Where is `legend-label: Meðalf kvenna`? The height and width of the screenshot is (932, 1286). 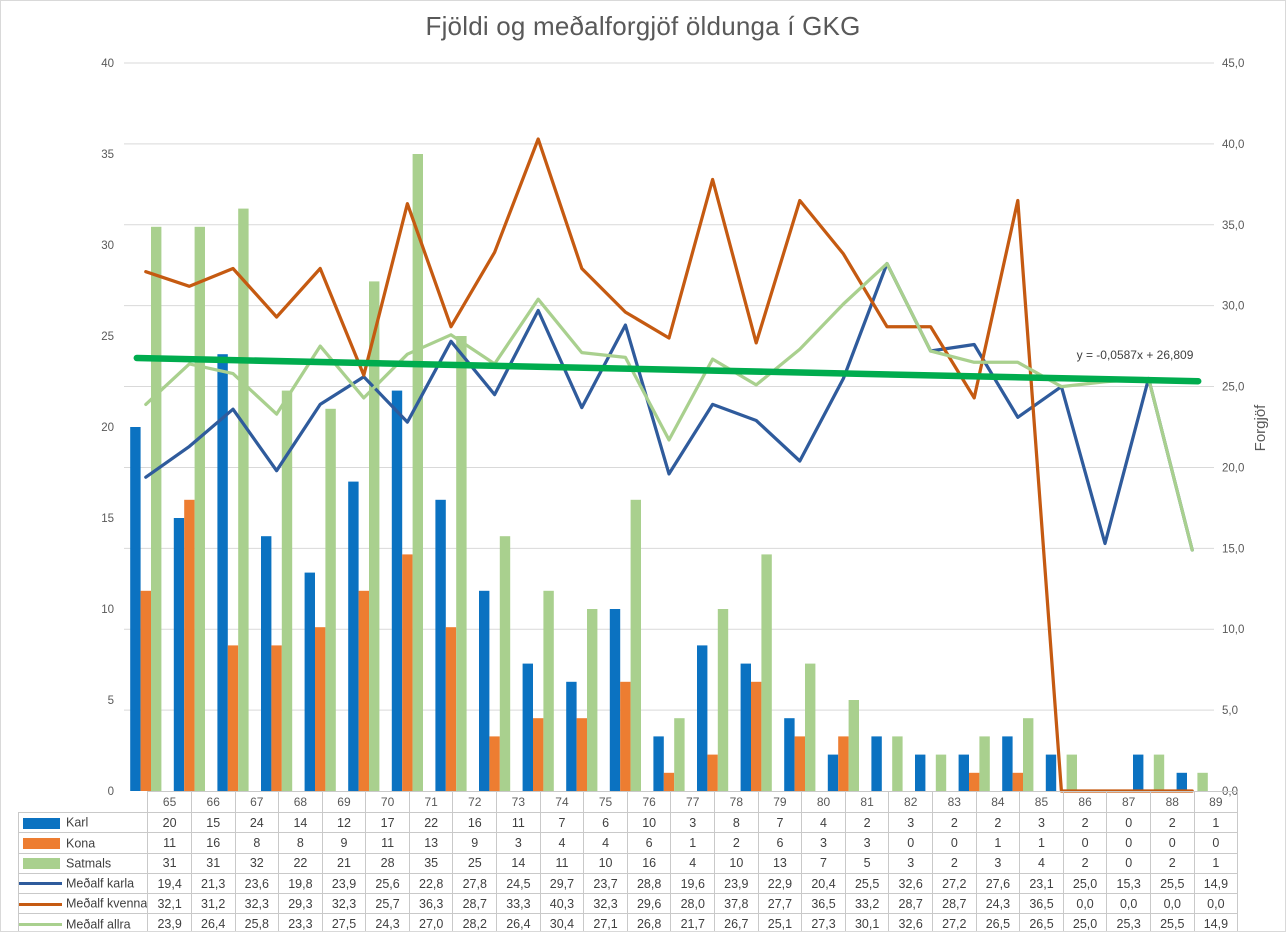 legend-label: Meðalf kvenna is located at coordinates (107, 904).